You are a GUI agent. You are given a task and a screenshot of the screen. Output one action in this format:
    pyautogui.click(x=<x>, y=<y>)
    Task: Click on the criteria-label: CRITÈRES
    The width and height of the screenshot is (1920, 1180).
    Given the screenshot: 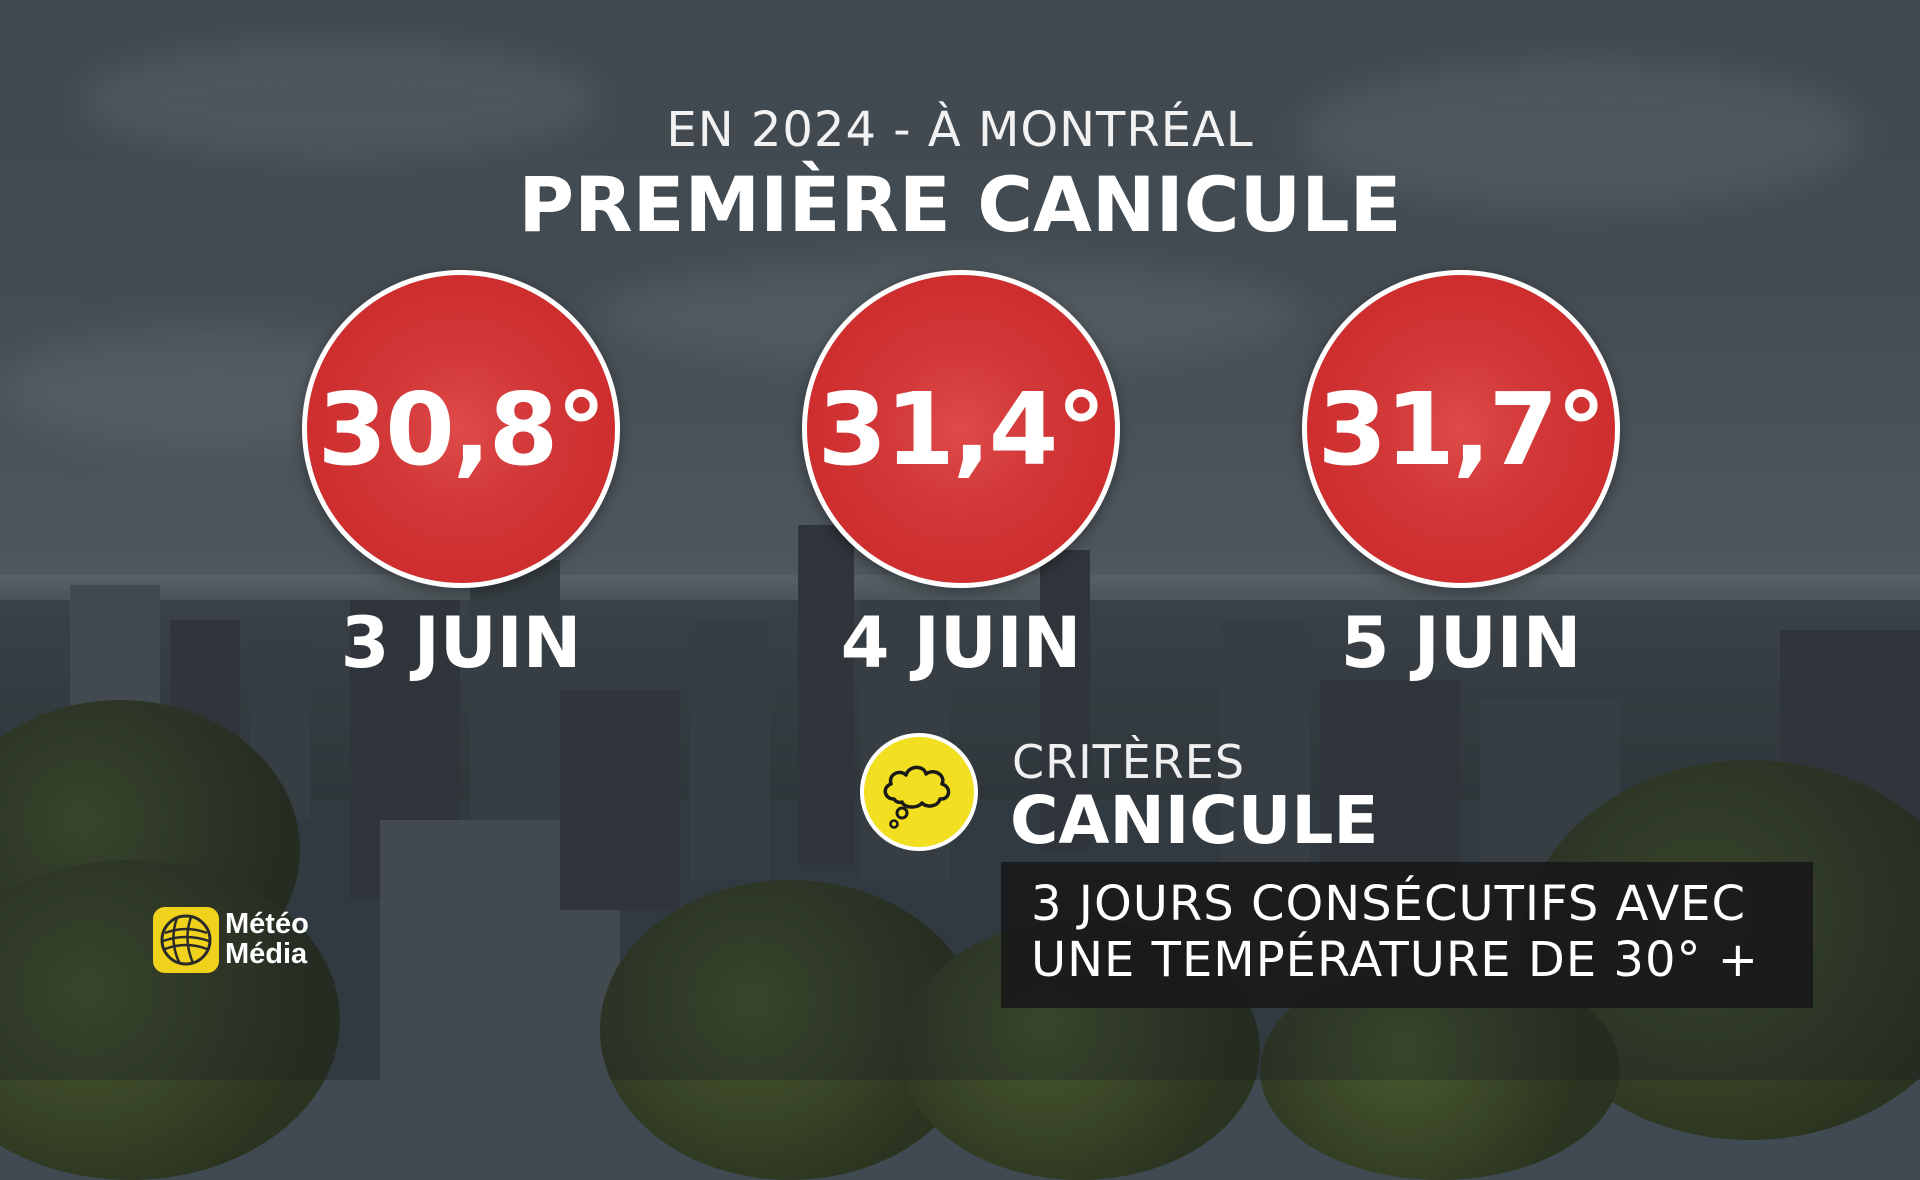 What is the action you would take?
    pyautogui.click(x=1129, y=762)
    